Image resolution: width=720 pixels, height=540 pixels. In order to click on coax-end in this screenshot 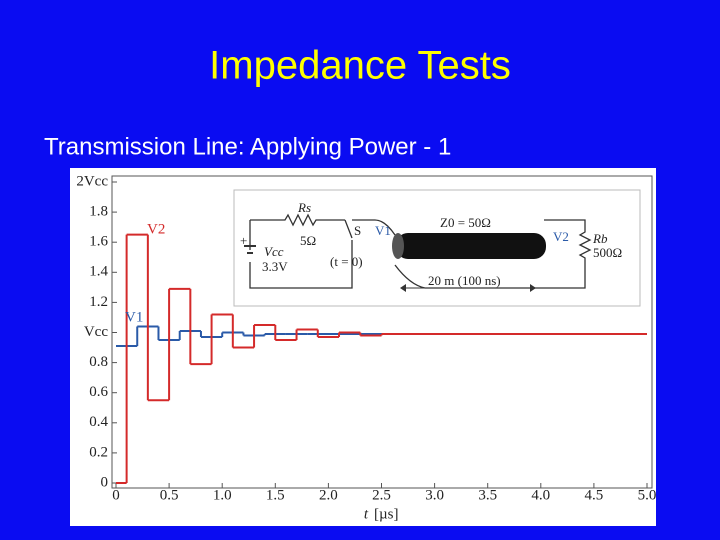, I will do `click(398, 246)`.